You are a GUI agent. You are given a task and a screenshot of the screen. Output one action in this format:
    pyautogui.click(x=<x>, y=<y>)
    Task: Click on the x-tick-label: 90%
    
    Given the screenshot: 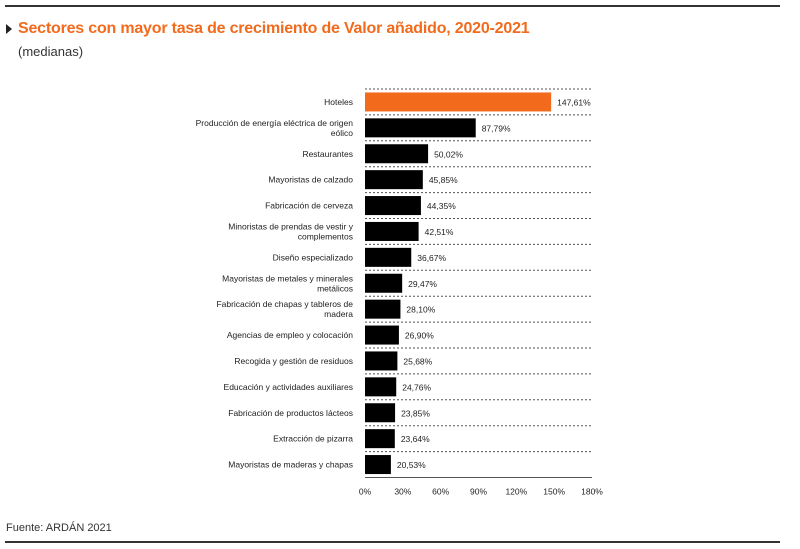 What is the action you would take?
    pyautogui.click(x=478, y=492)
    